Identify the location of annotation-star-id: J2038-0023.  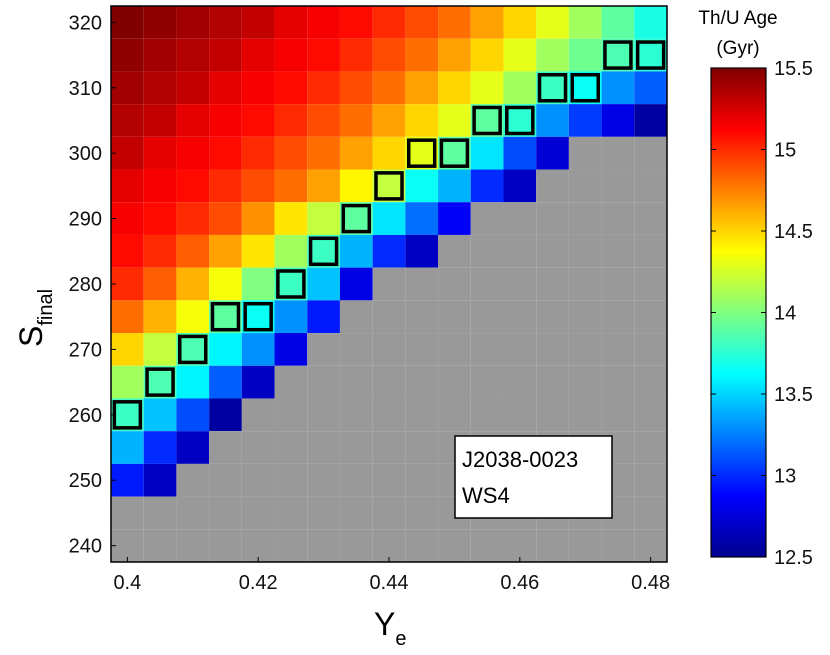
(520, 459).